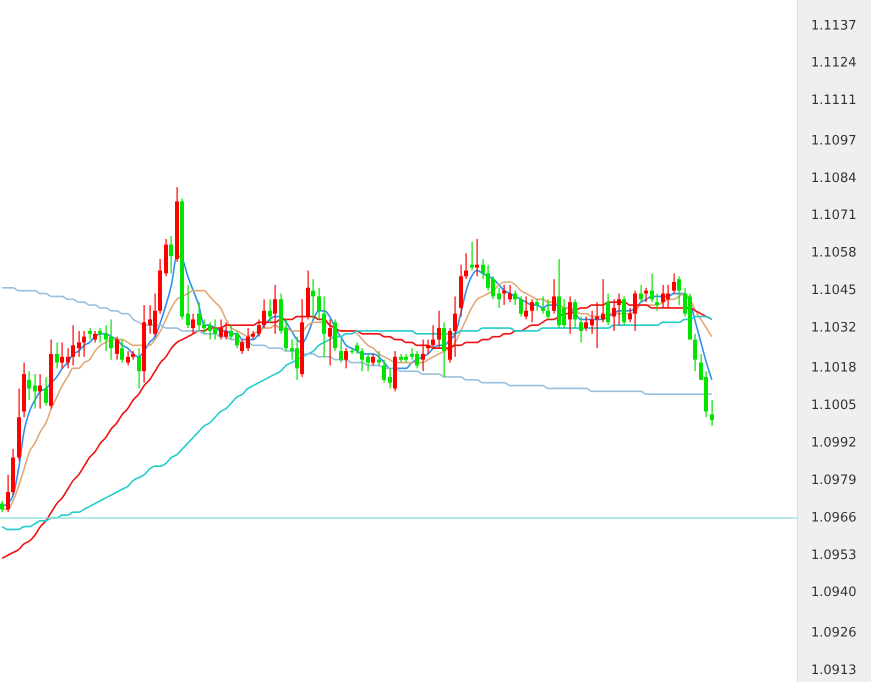  Describe the element at coordinates (833, 26) in the screenshot. I see `y-tick-label: 1.1137` at that location.